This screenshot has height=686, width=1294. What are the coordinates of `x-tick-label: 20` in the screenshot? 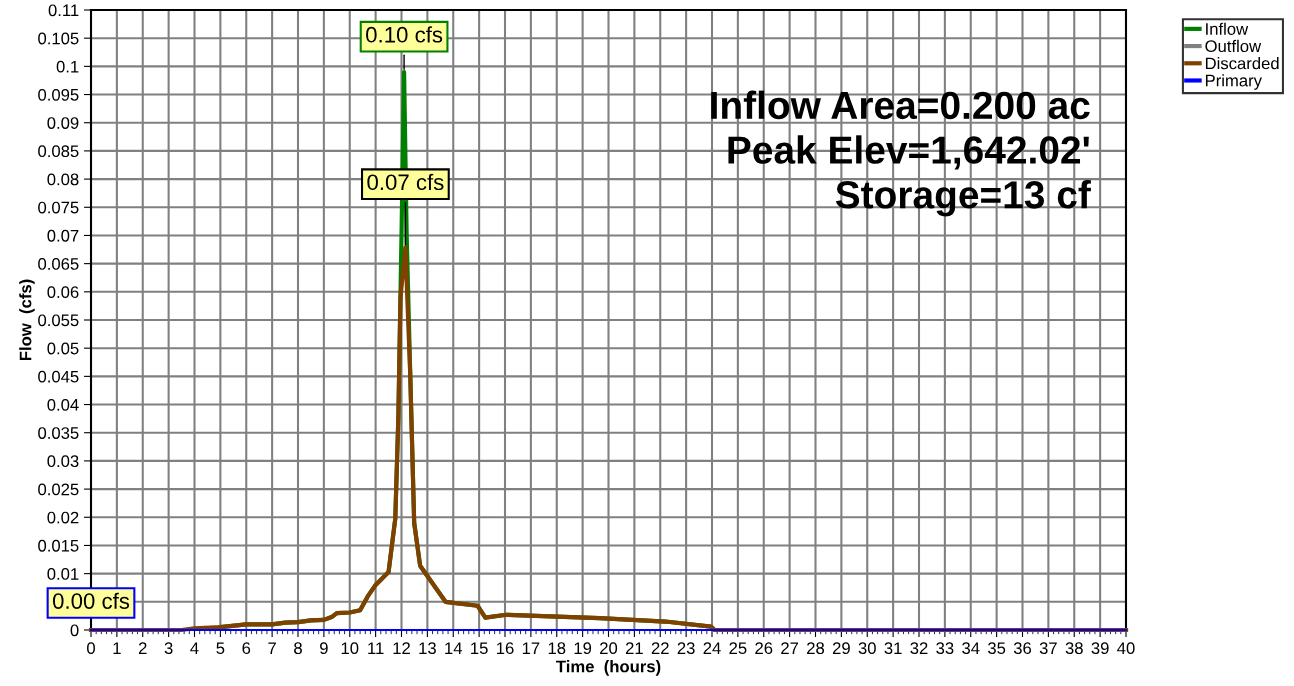 It's located at (609, 648).